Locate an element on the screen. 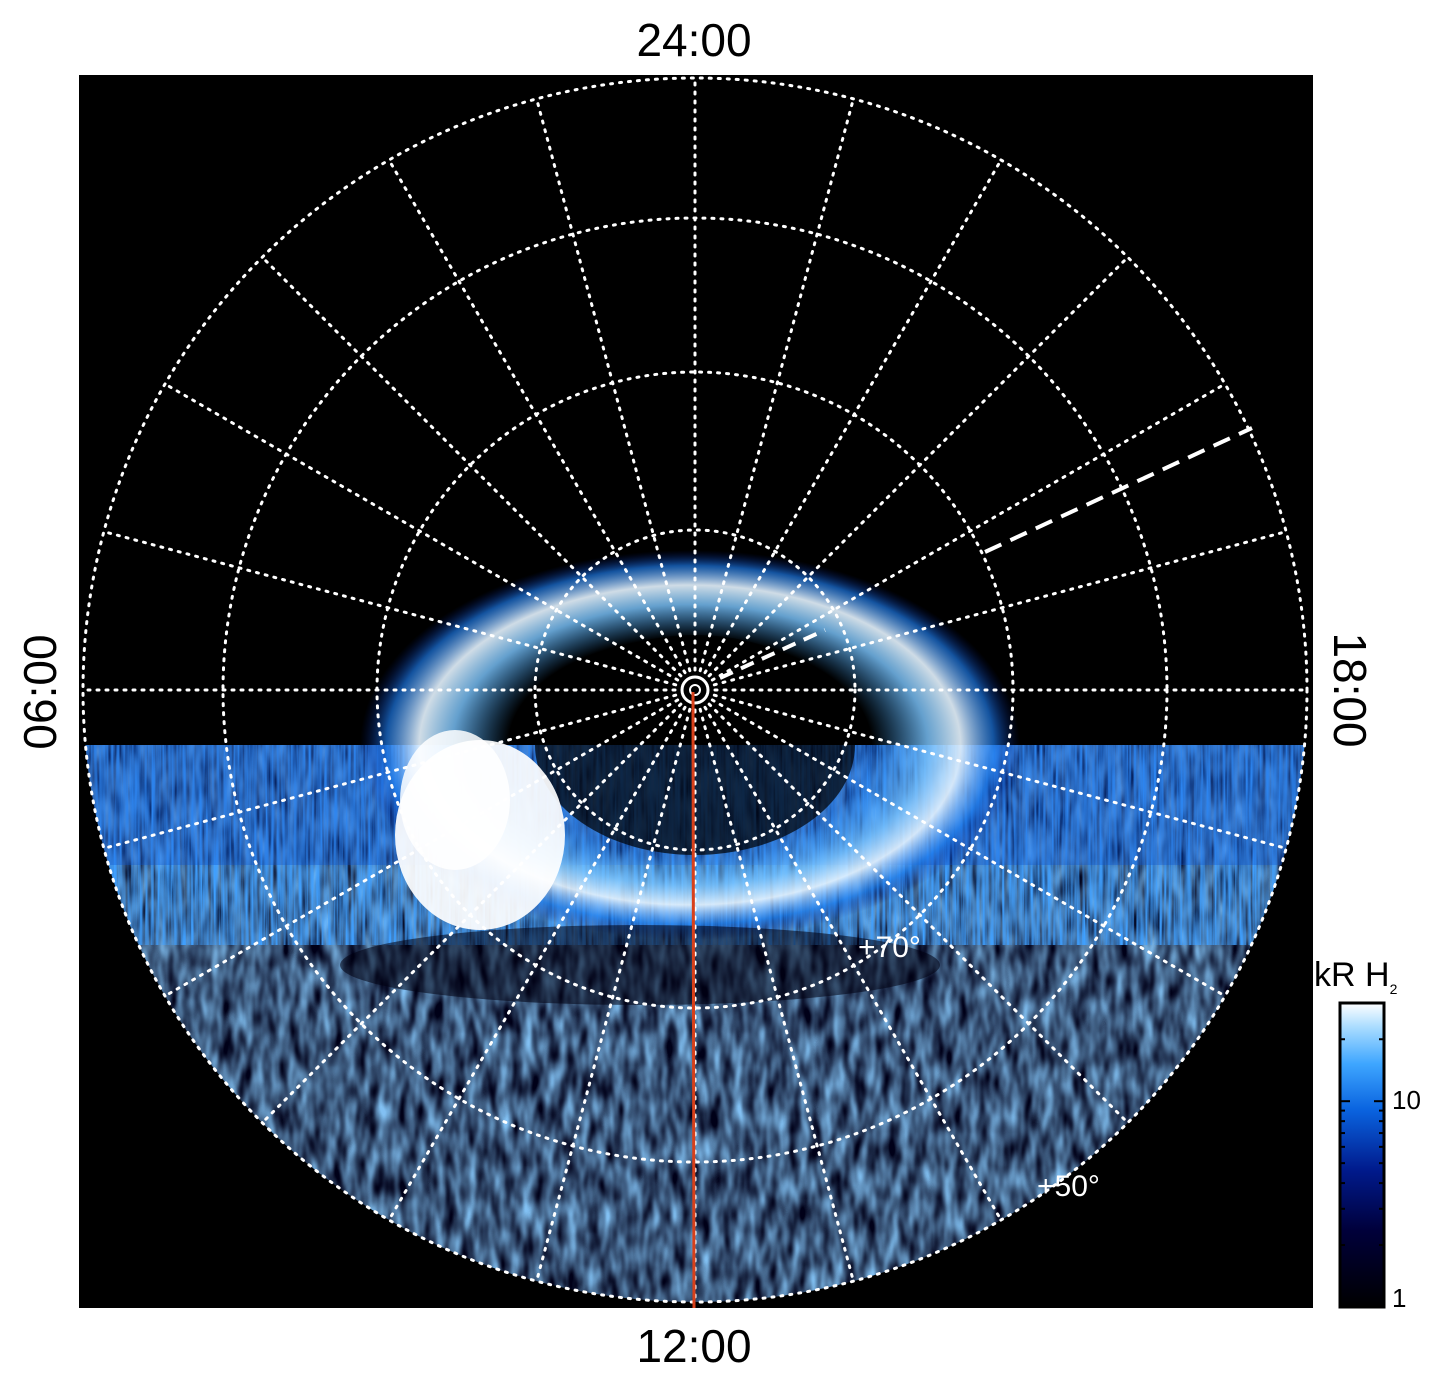 This screenshot has width=1447, height=1384. colorbar: kR H2 10 1 is located at coordinates (1367, 1134).